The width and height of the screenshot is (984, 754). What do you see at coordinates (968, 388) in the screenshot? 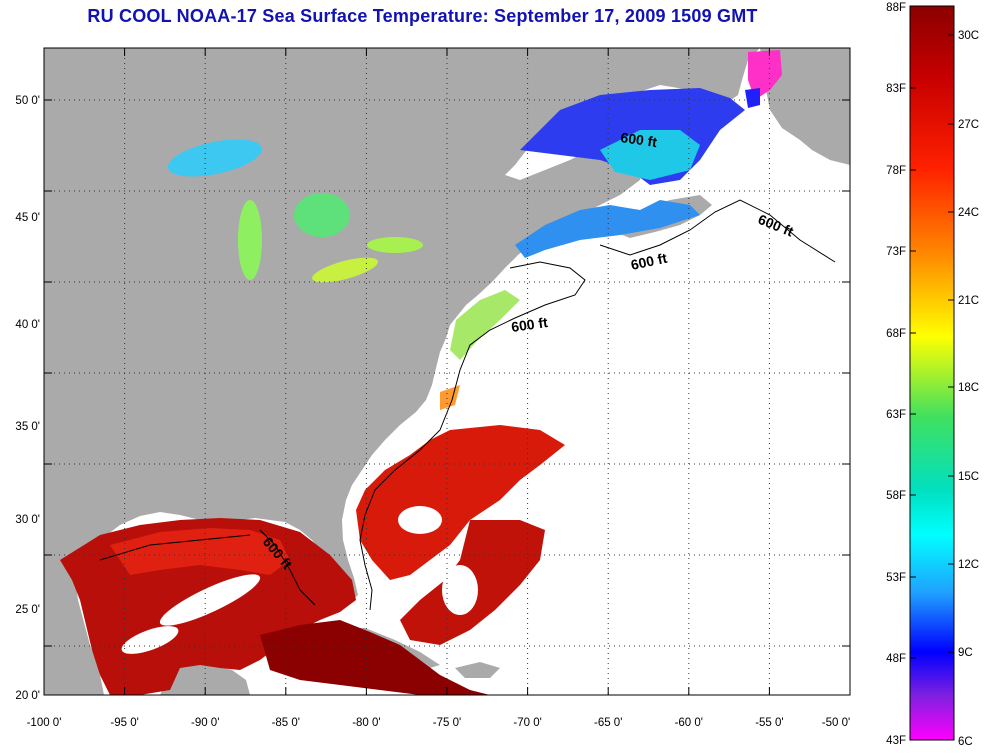
I see `cb-c-18: 18C` at bounding box center [968, 388].